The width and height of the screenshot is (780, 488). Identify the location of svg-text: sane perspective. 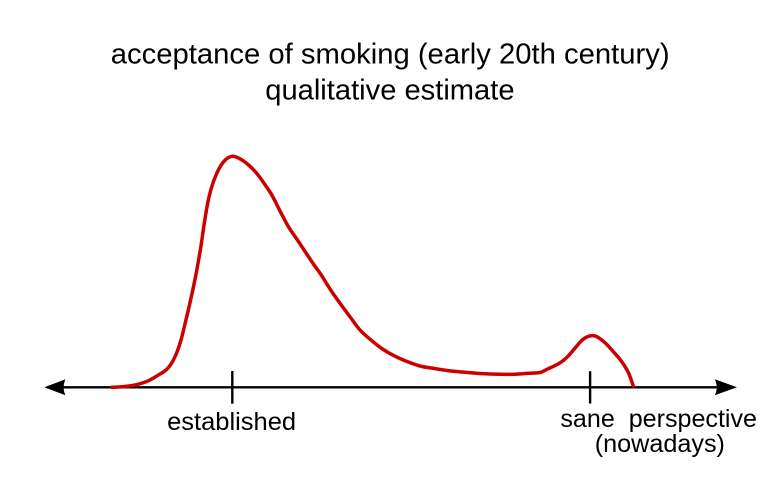
(658, 419).